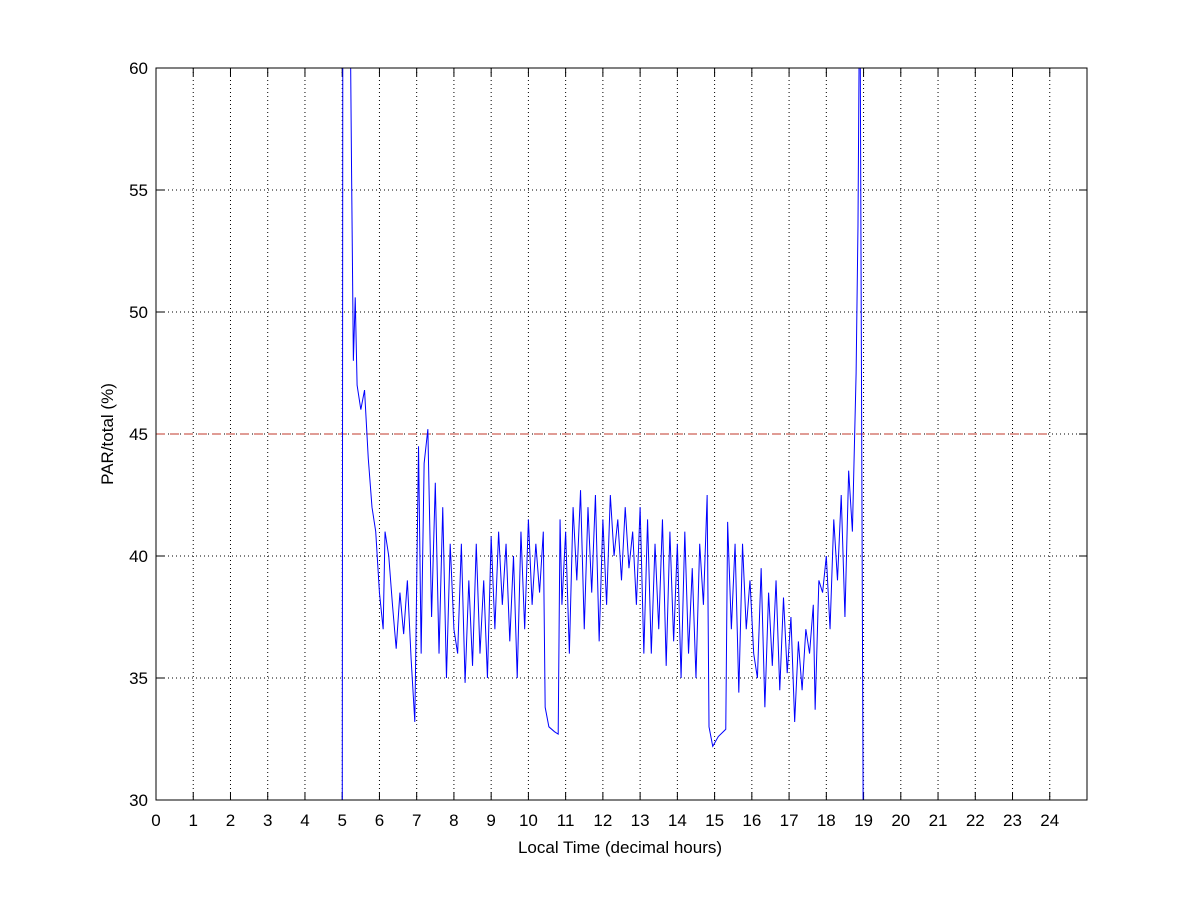  Describe the element at coordinates (620, 847) in the screenshot. I see `x-axis-label: Local Time (decimal hours)` at that location.